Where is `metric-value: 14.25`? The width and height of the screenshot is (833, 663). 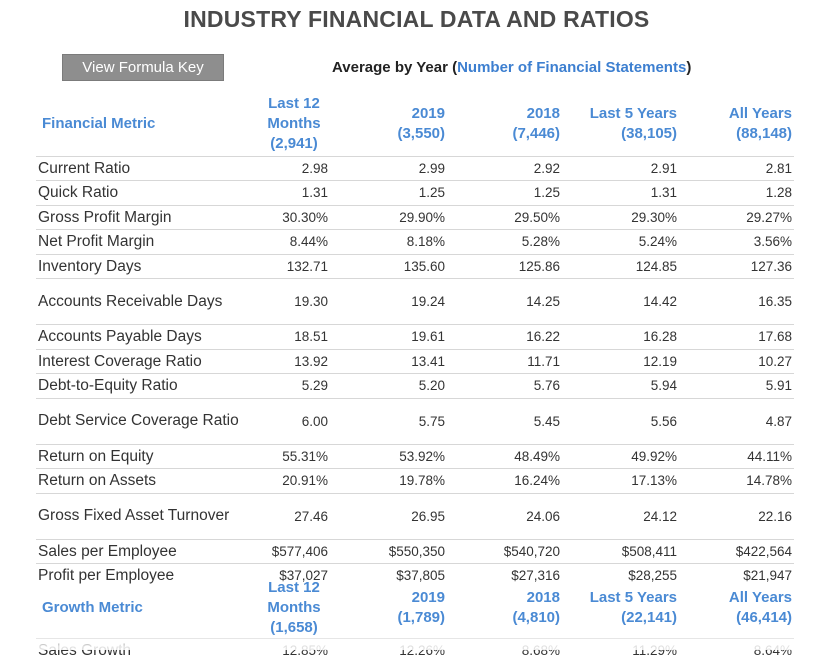 metric-value: 14.25 is located at coordinates (504, 301).